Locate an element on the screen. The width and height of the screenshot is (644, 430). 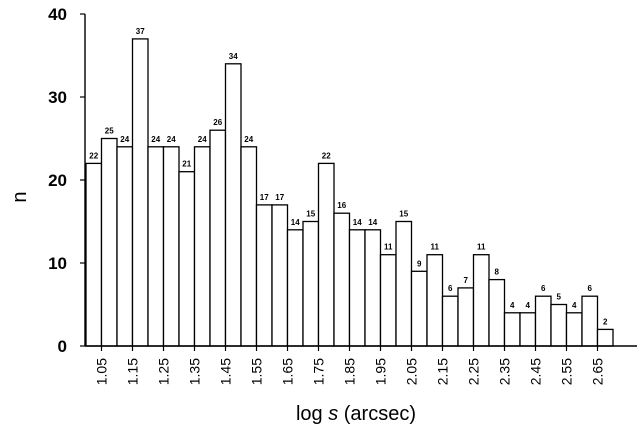
x-tick-label: 1.65 is located at coordinates (288, 371).